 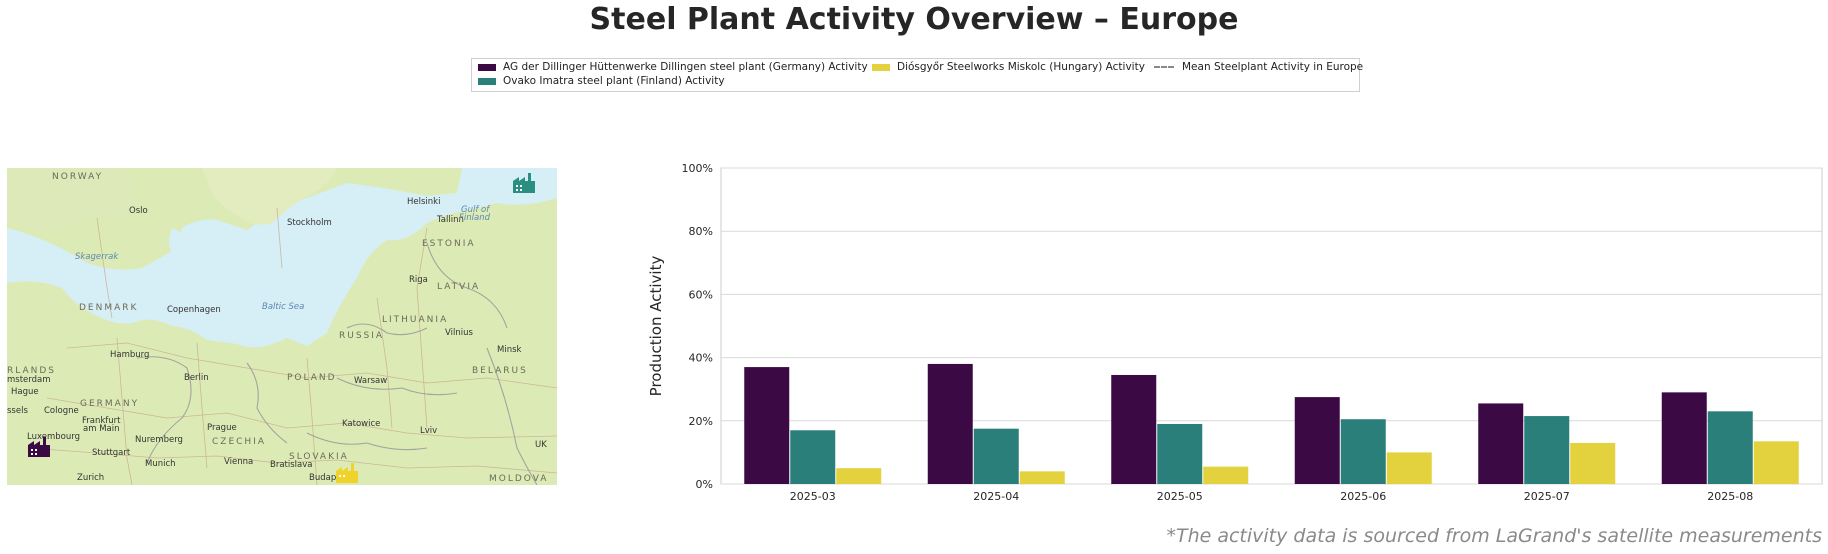 What do you see at coordinates (474, 218) in the screenshot?
I see `map-label-finland: Finland` at bounding box center [474, 218].